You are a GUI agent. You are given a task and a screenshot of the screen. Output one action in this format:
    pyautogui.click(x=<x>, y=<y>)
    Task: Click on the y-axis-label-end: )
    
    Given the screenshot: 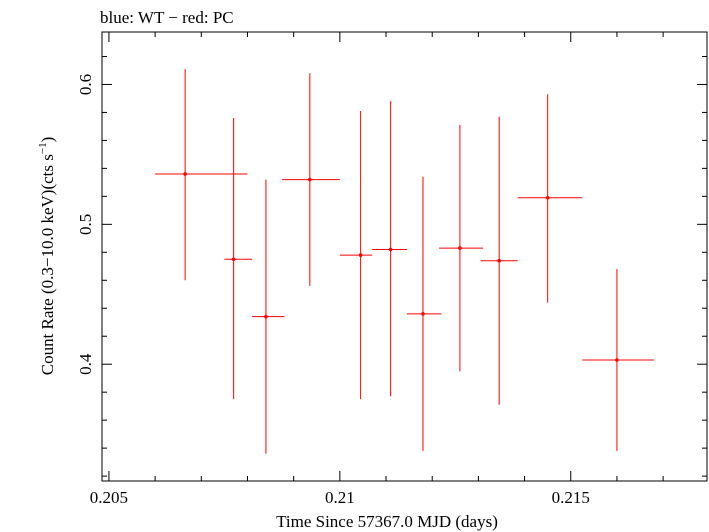 What is the action you would take?
    pyautogui.click(x=47, y=140)
    